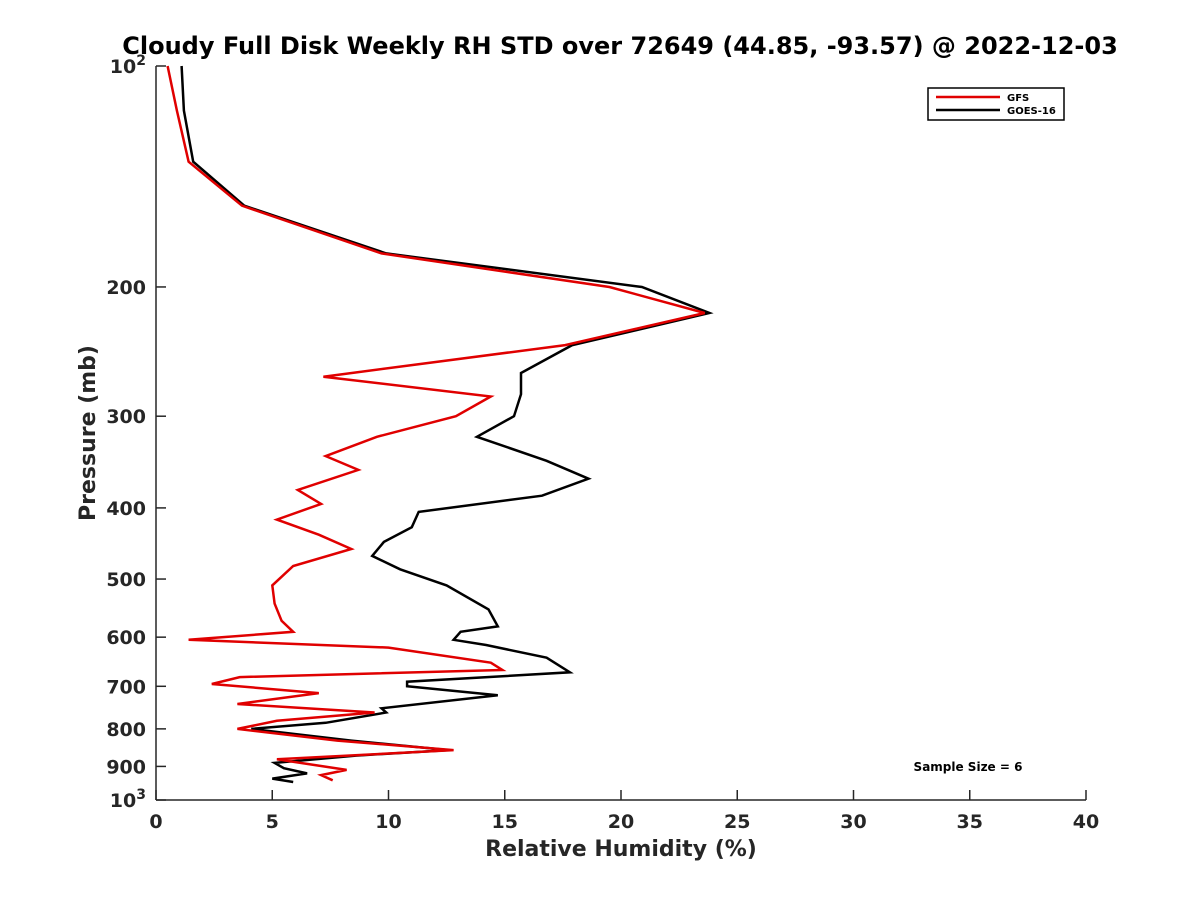  I want to click on x-tick-label: 10, so click(388, 822).